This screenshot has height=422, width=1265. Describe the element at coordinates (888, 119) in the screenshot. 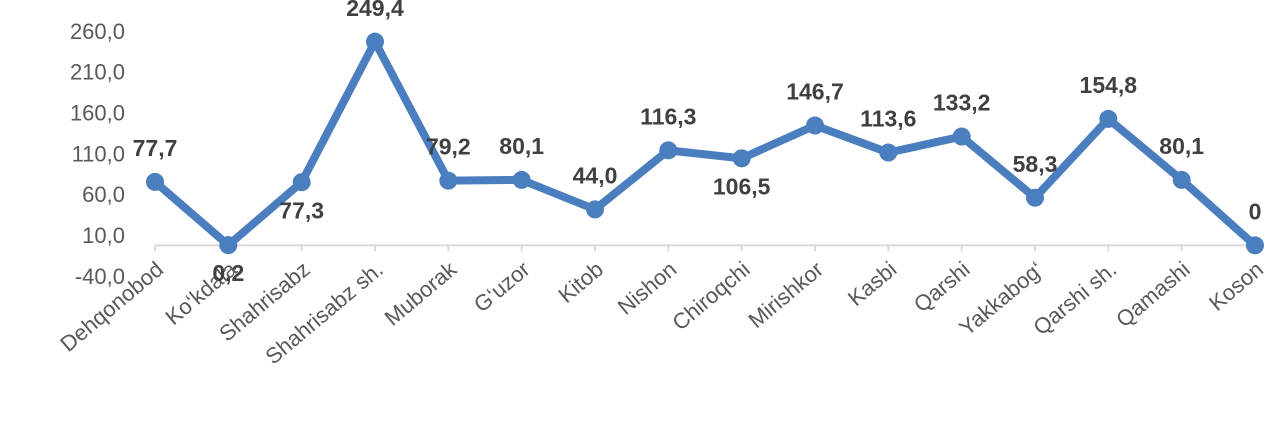

I see `value-label: 113,6` at that location.